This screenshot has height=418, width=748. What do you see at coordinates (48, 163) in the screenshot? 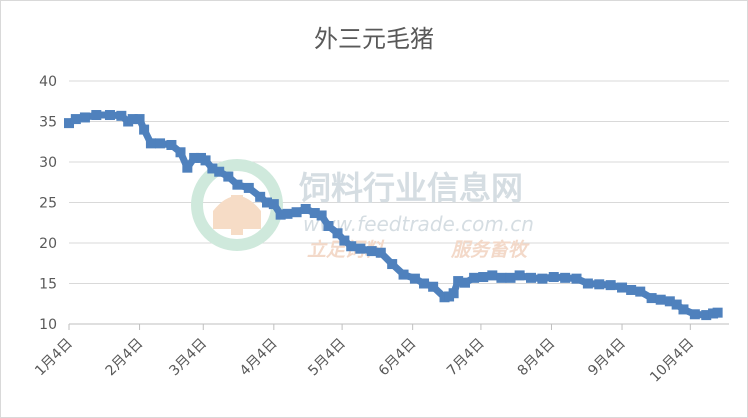
I see `y-tick-label: 30` at bounding box center [48, 163].